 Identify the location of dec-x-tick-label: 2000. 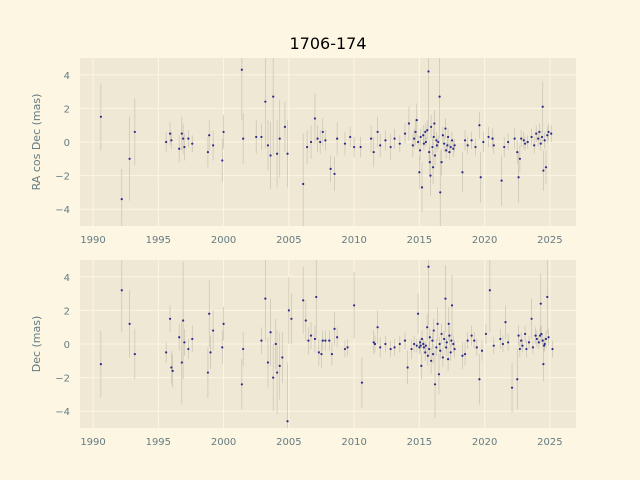
(223, 442).